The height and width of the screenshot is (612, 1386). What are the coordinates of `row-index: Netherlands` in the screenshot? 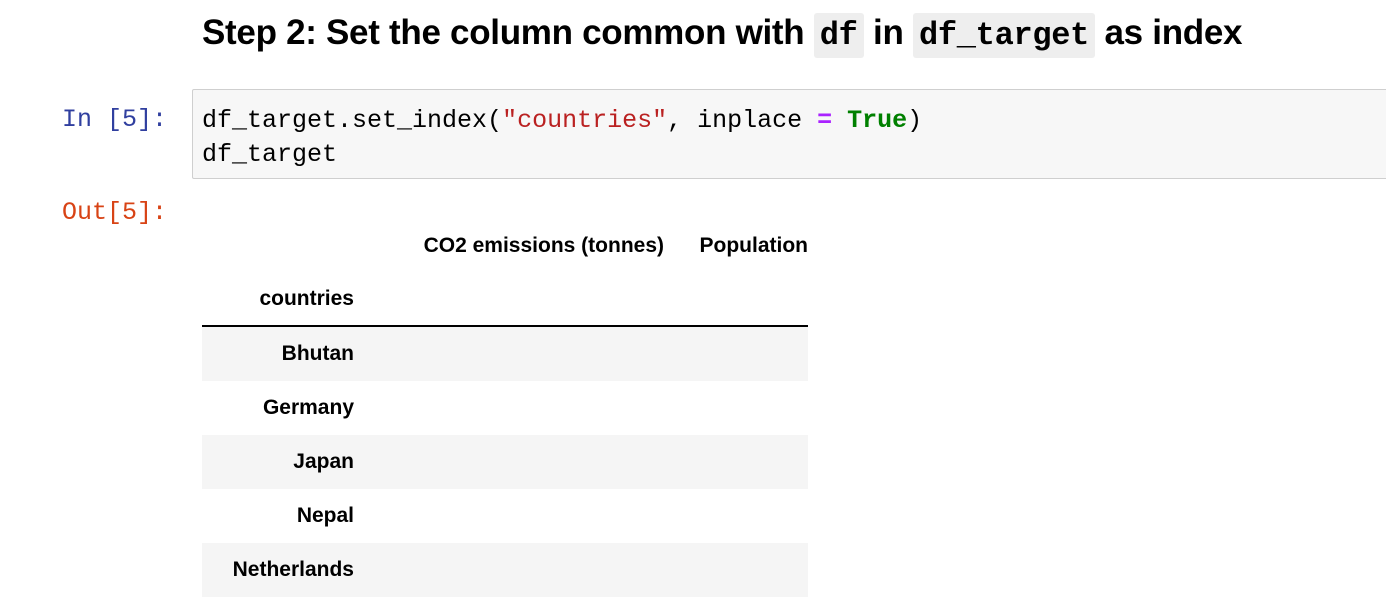 It's located at (293, 569).